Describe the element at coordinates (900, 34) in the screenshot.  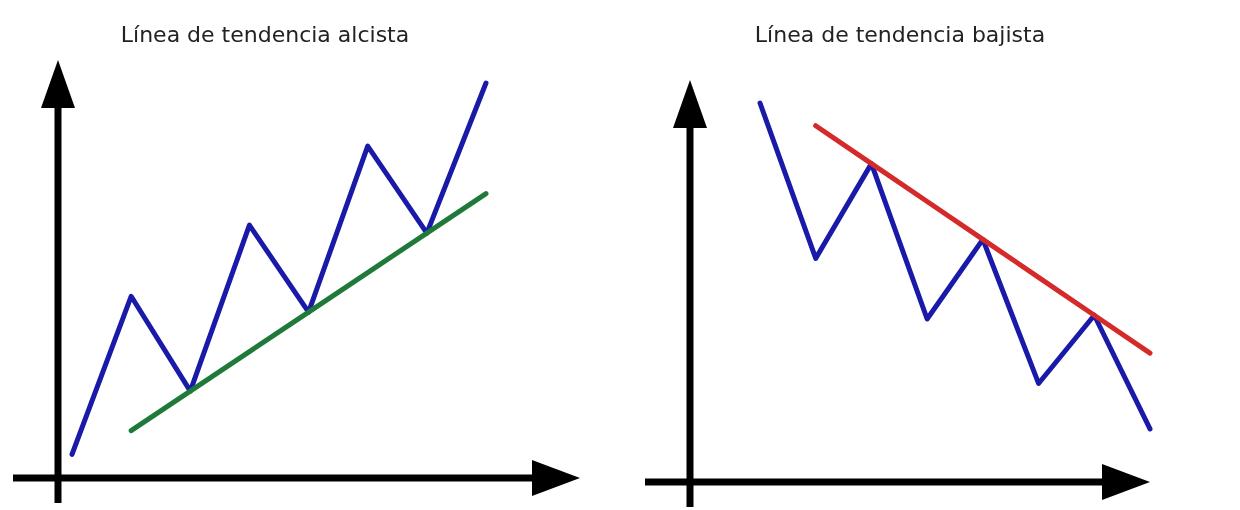
I see `chart-title: Línea de tendencia bajista` at that location.